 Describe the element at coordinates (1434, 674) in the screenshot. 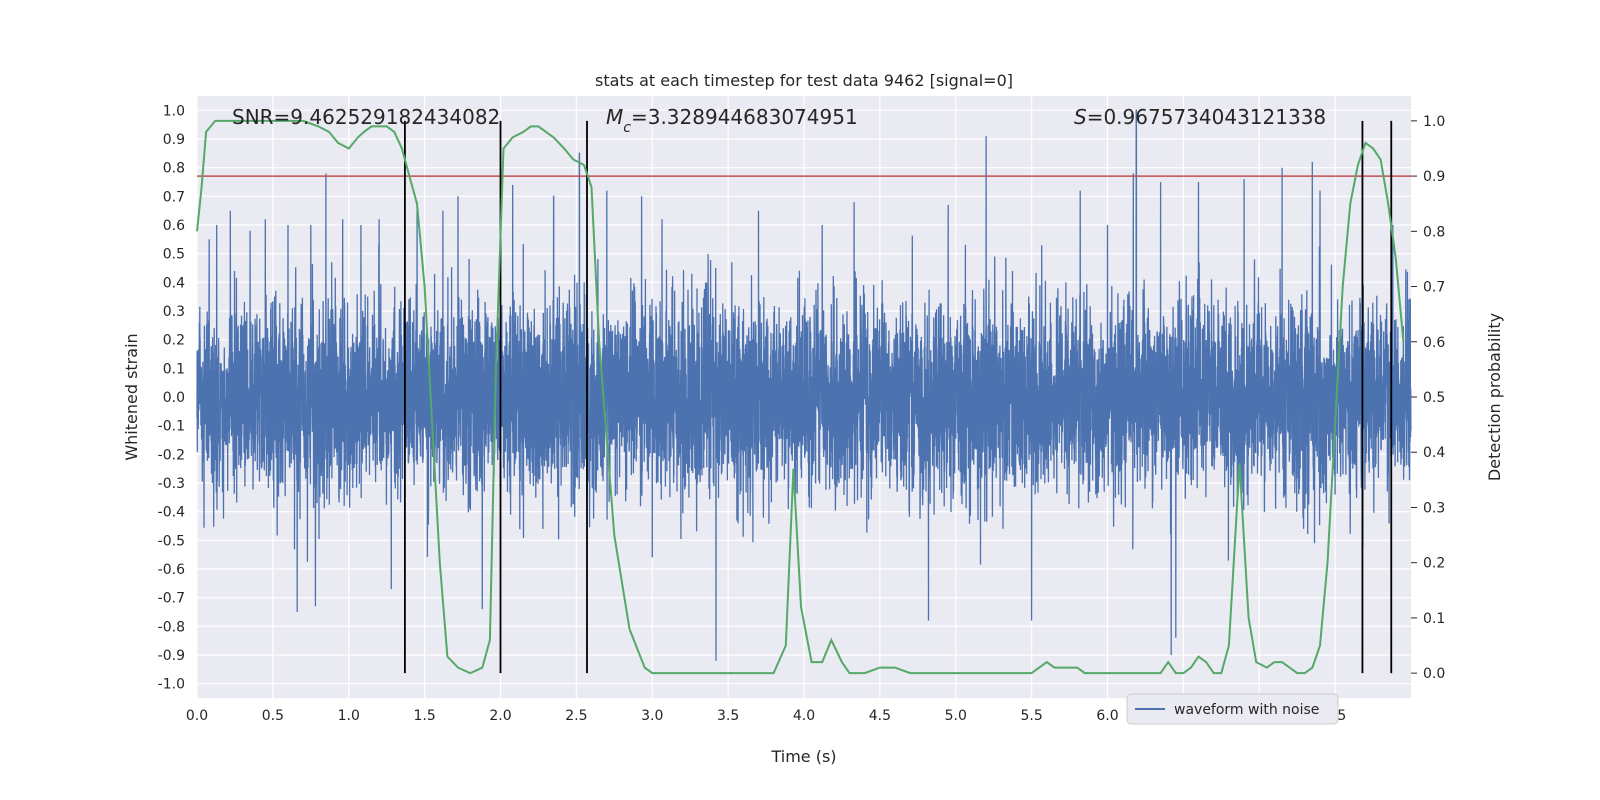

I see `y2-tick-label: 0.0` at that location.